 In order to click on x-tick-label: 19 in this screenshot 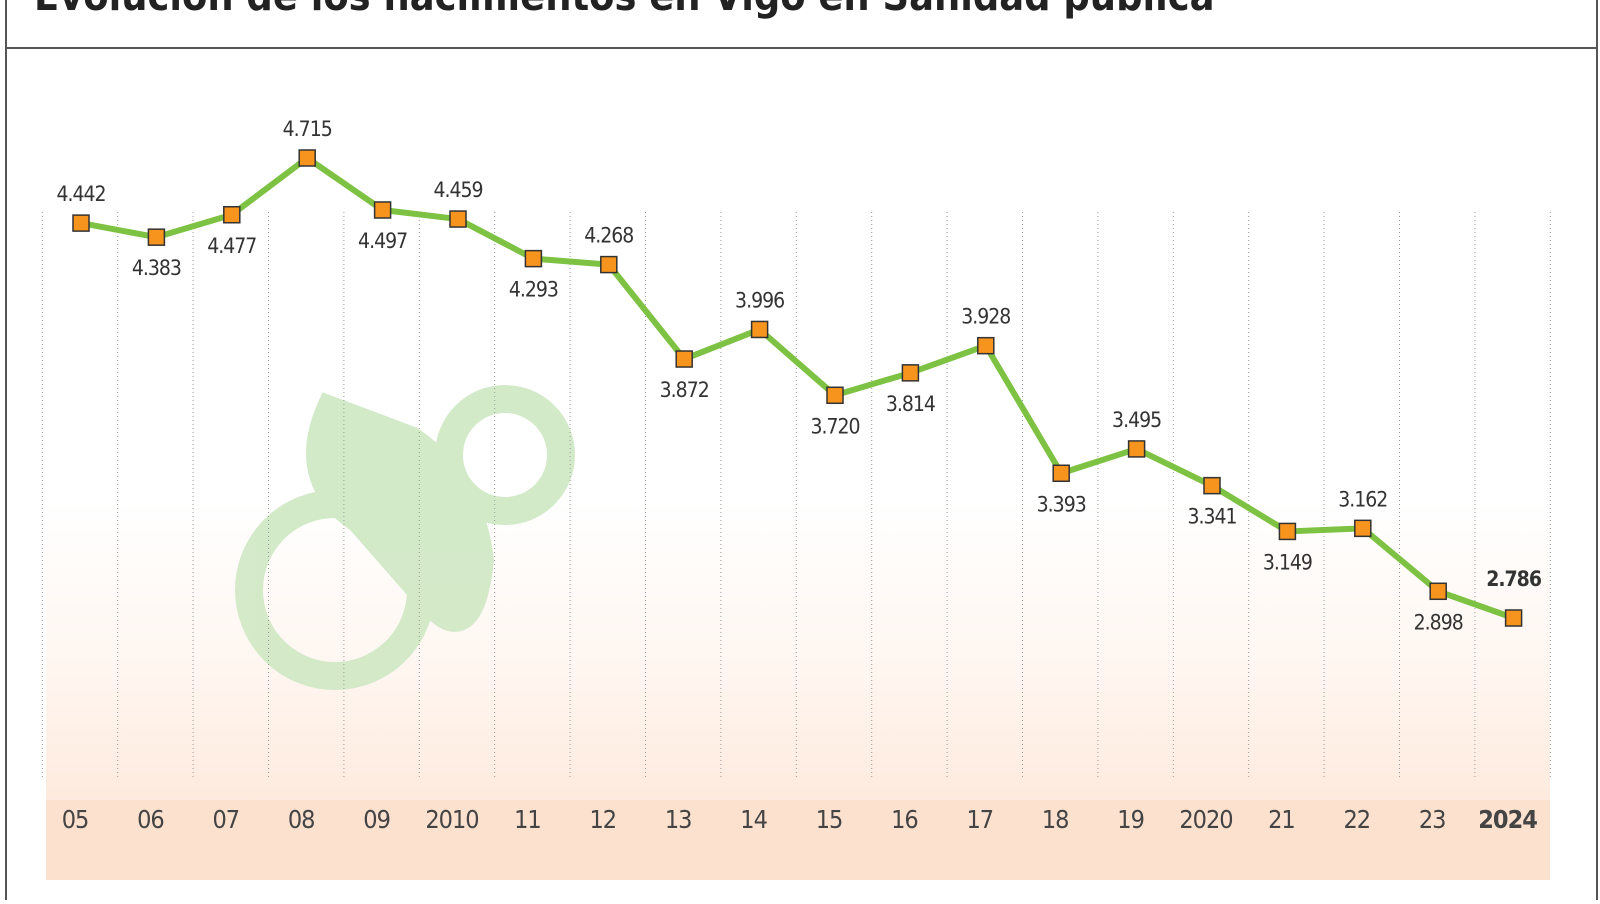, I will do `click(1130, 819)`.